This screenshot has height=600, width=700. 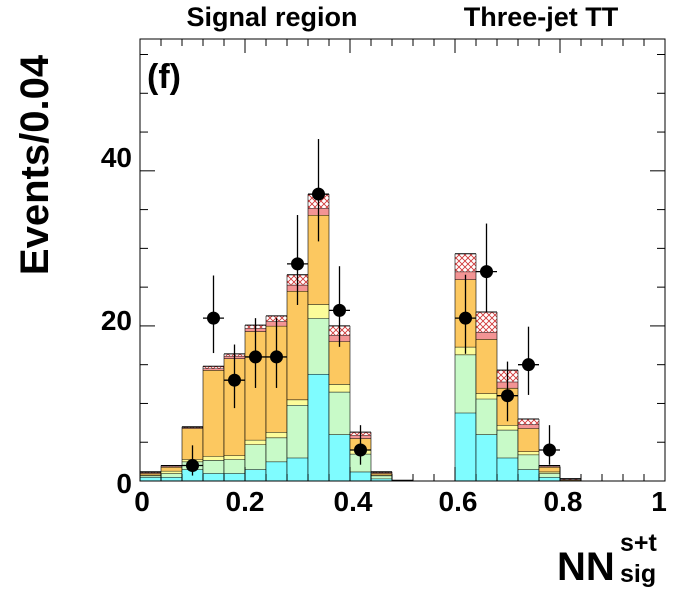 I want to click on x-axis-label: NN s+t sig, so click(x=607, y=559).